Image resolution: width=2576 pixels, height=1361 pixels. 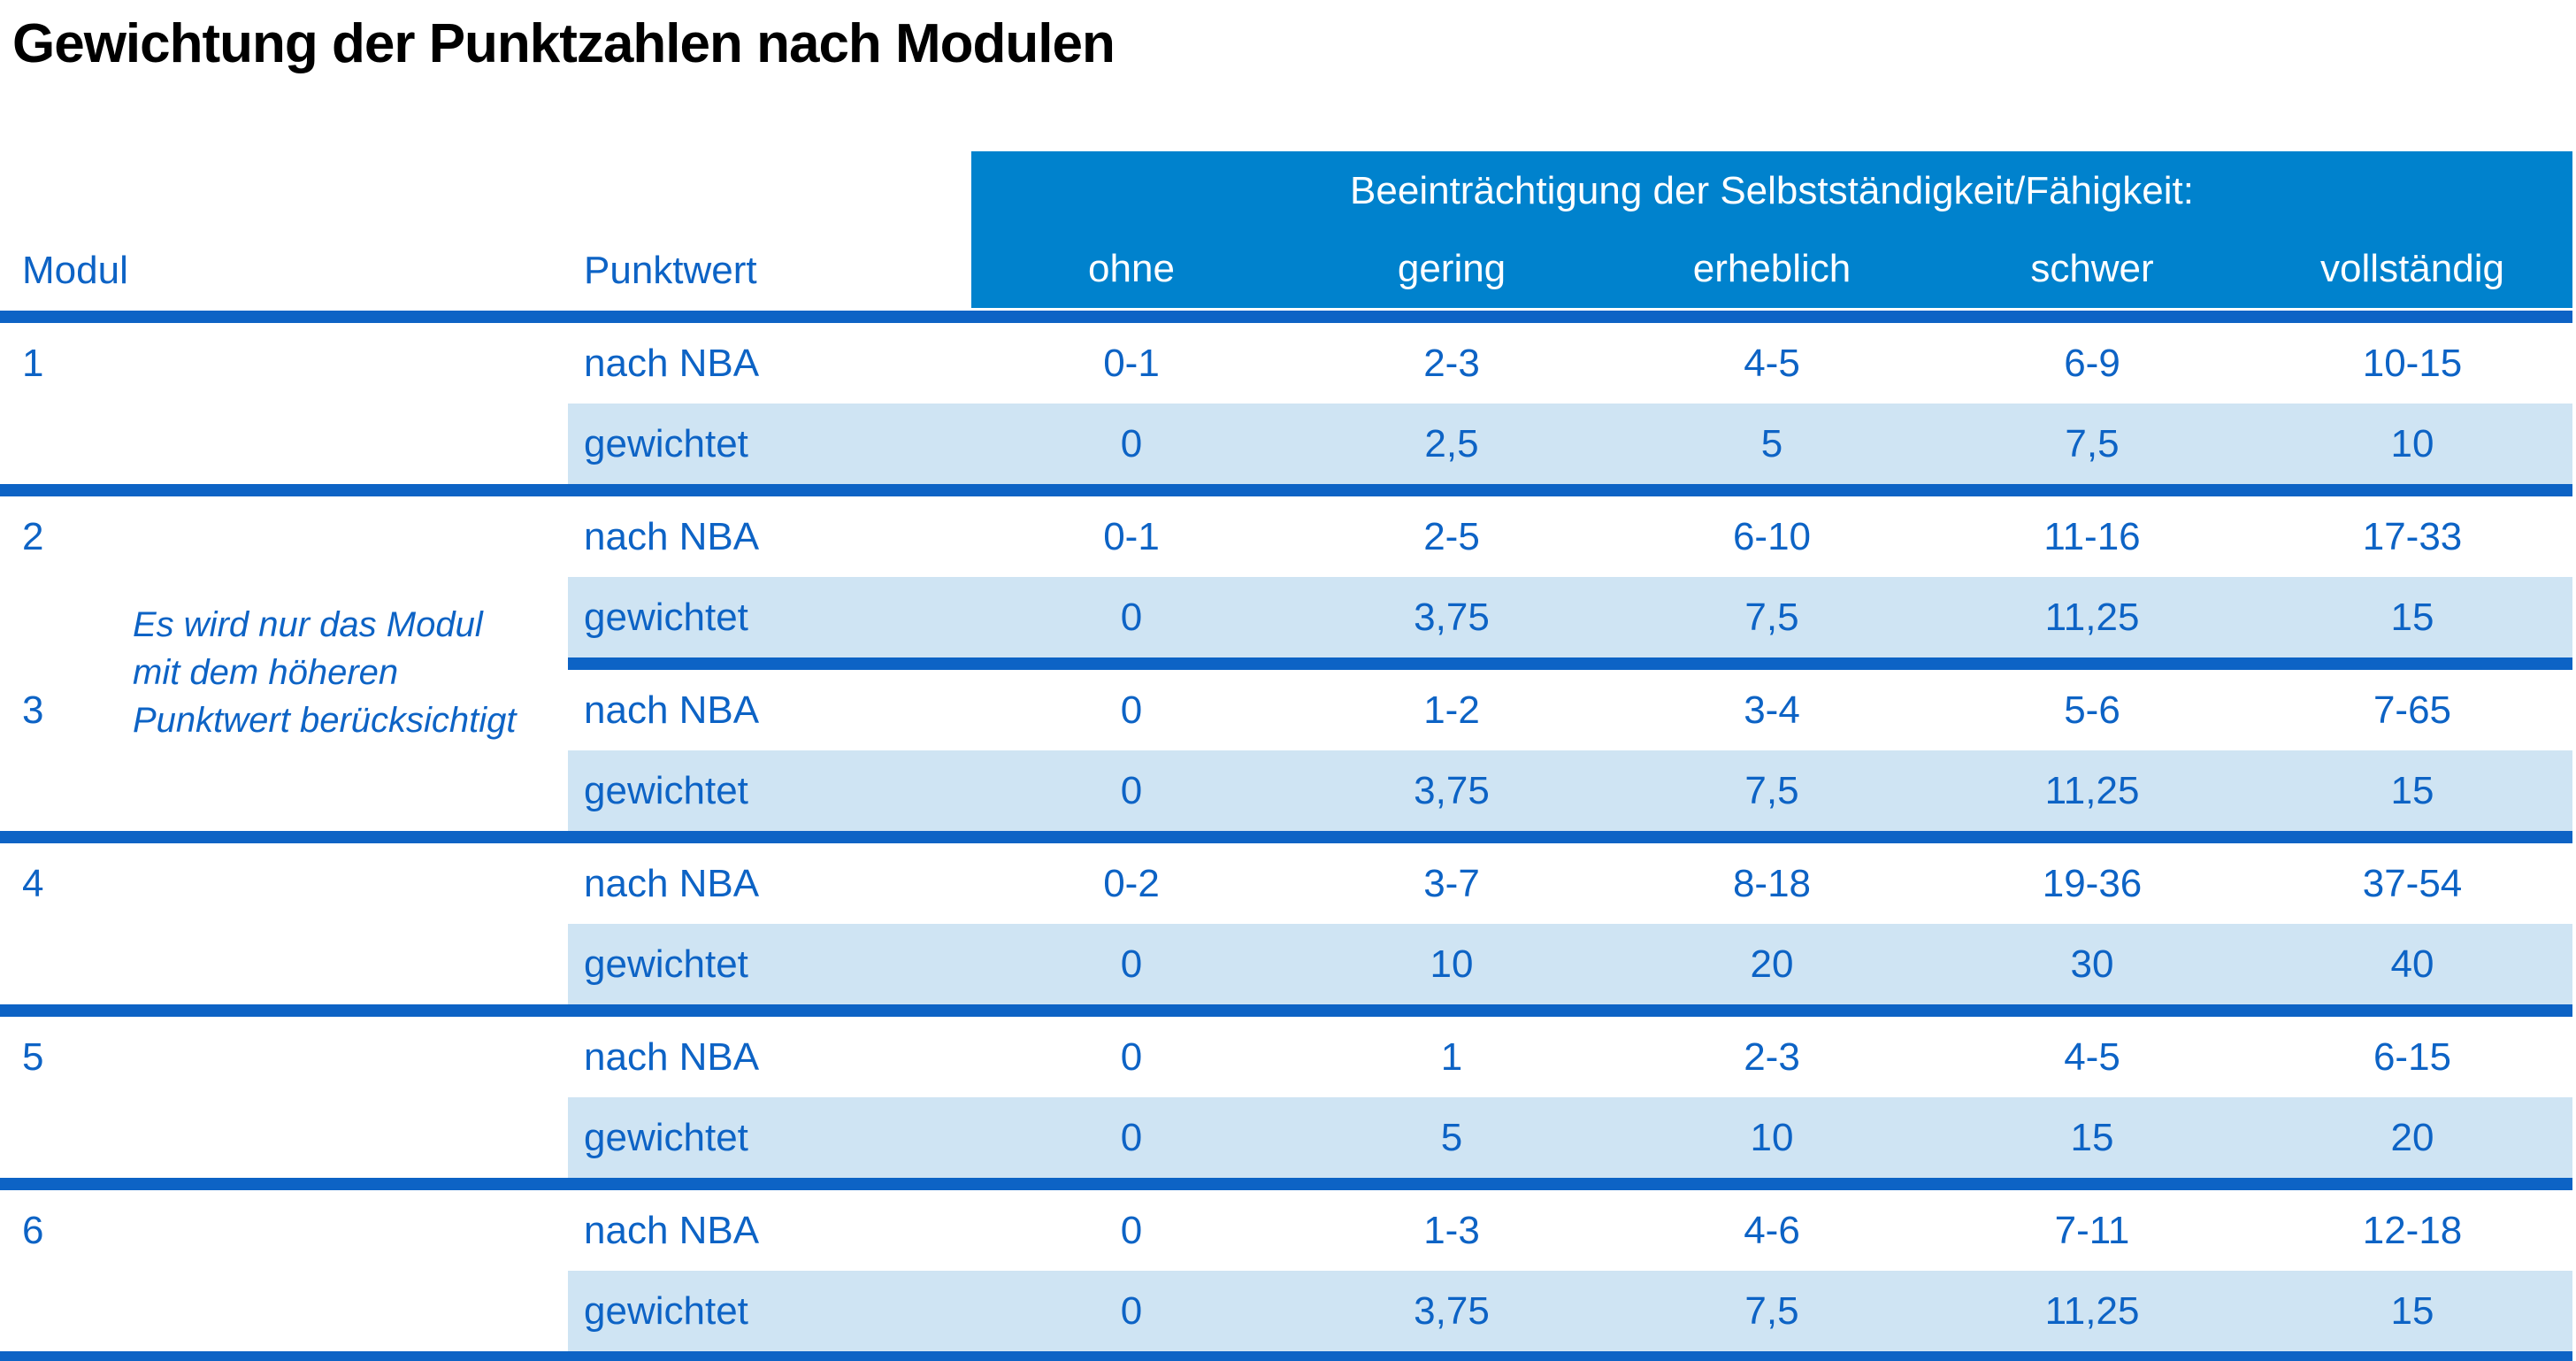 What do you see at coordinates (2092, 964) in the screenshot?
I see `m4-weighted-3: 30` at bounding box center [2092, 964].